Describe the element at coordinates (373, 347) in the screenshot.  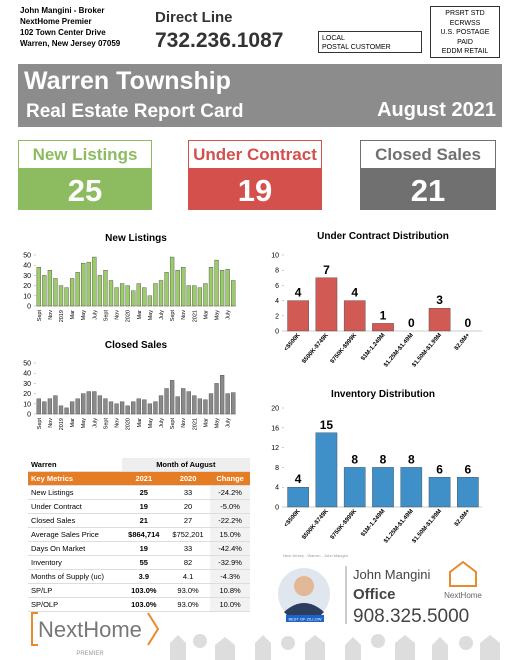
I see `x-tick-label: $1M-1.249M` at that location.